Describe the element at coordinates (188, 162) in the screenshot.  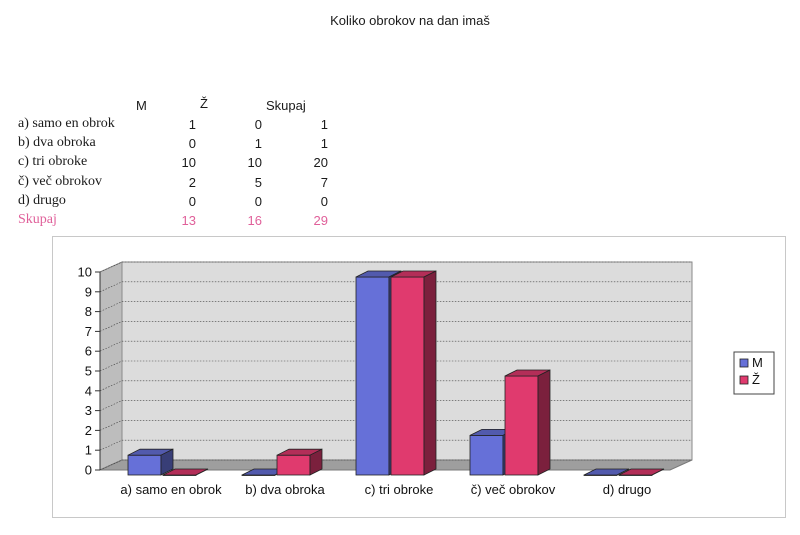
I see `table-cell-m: 10` at that location.